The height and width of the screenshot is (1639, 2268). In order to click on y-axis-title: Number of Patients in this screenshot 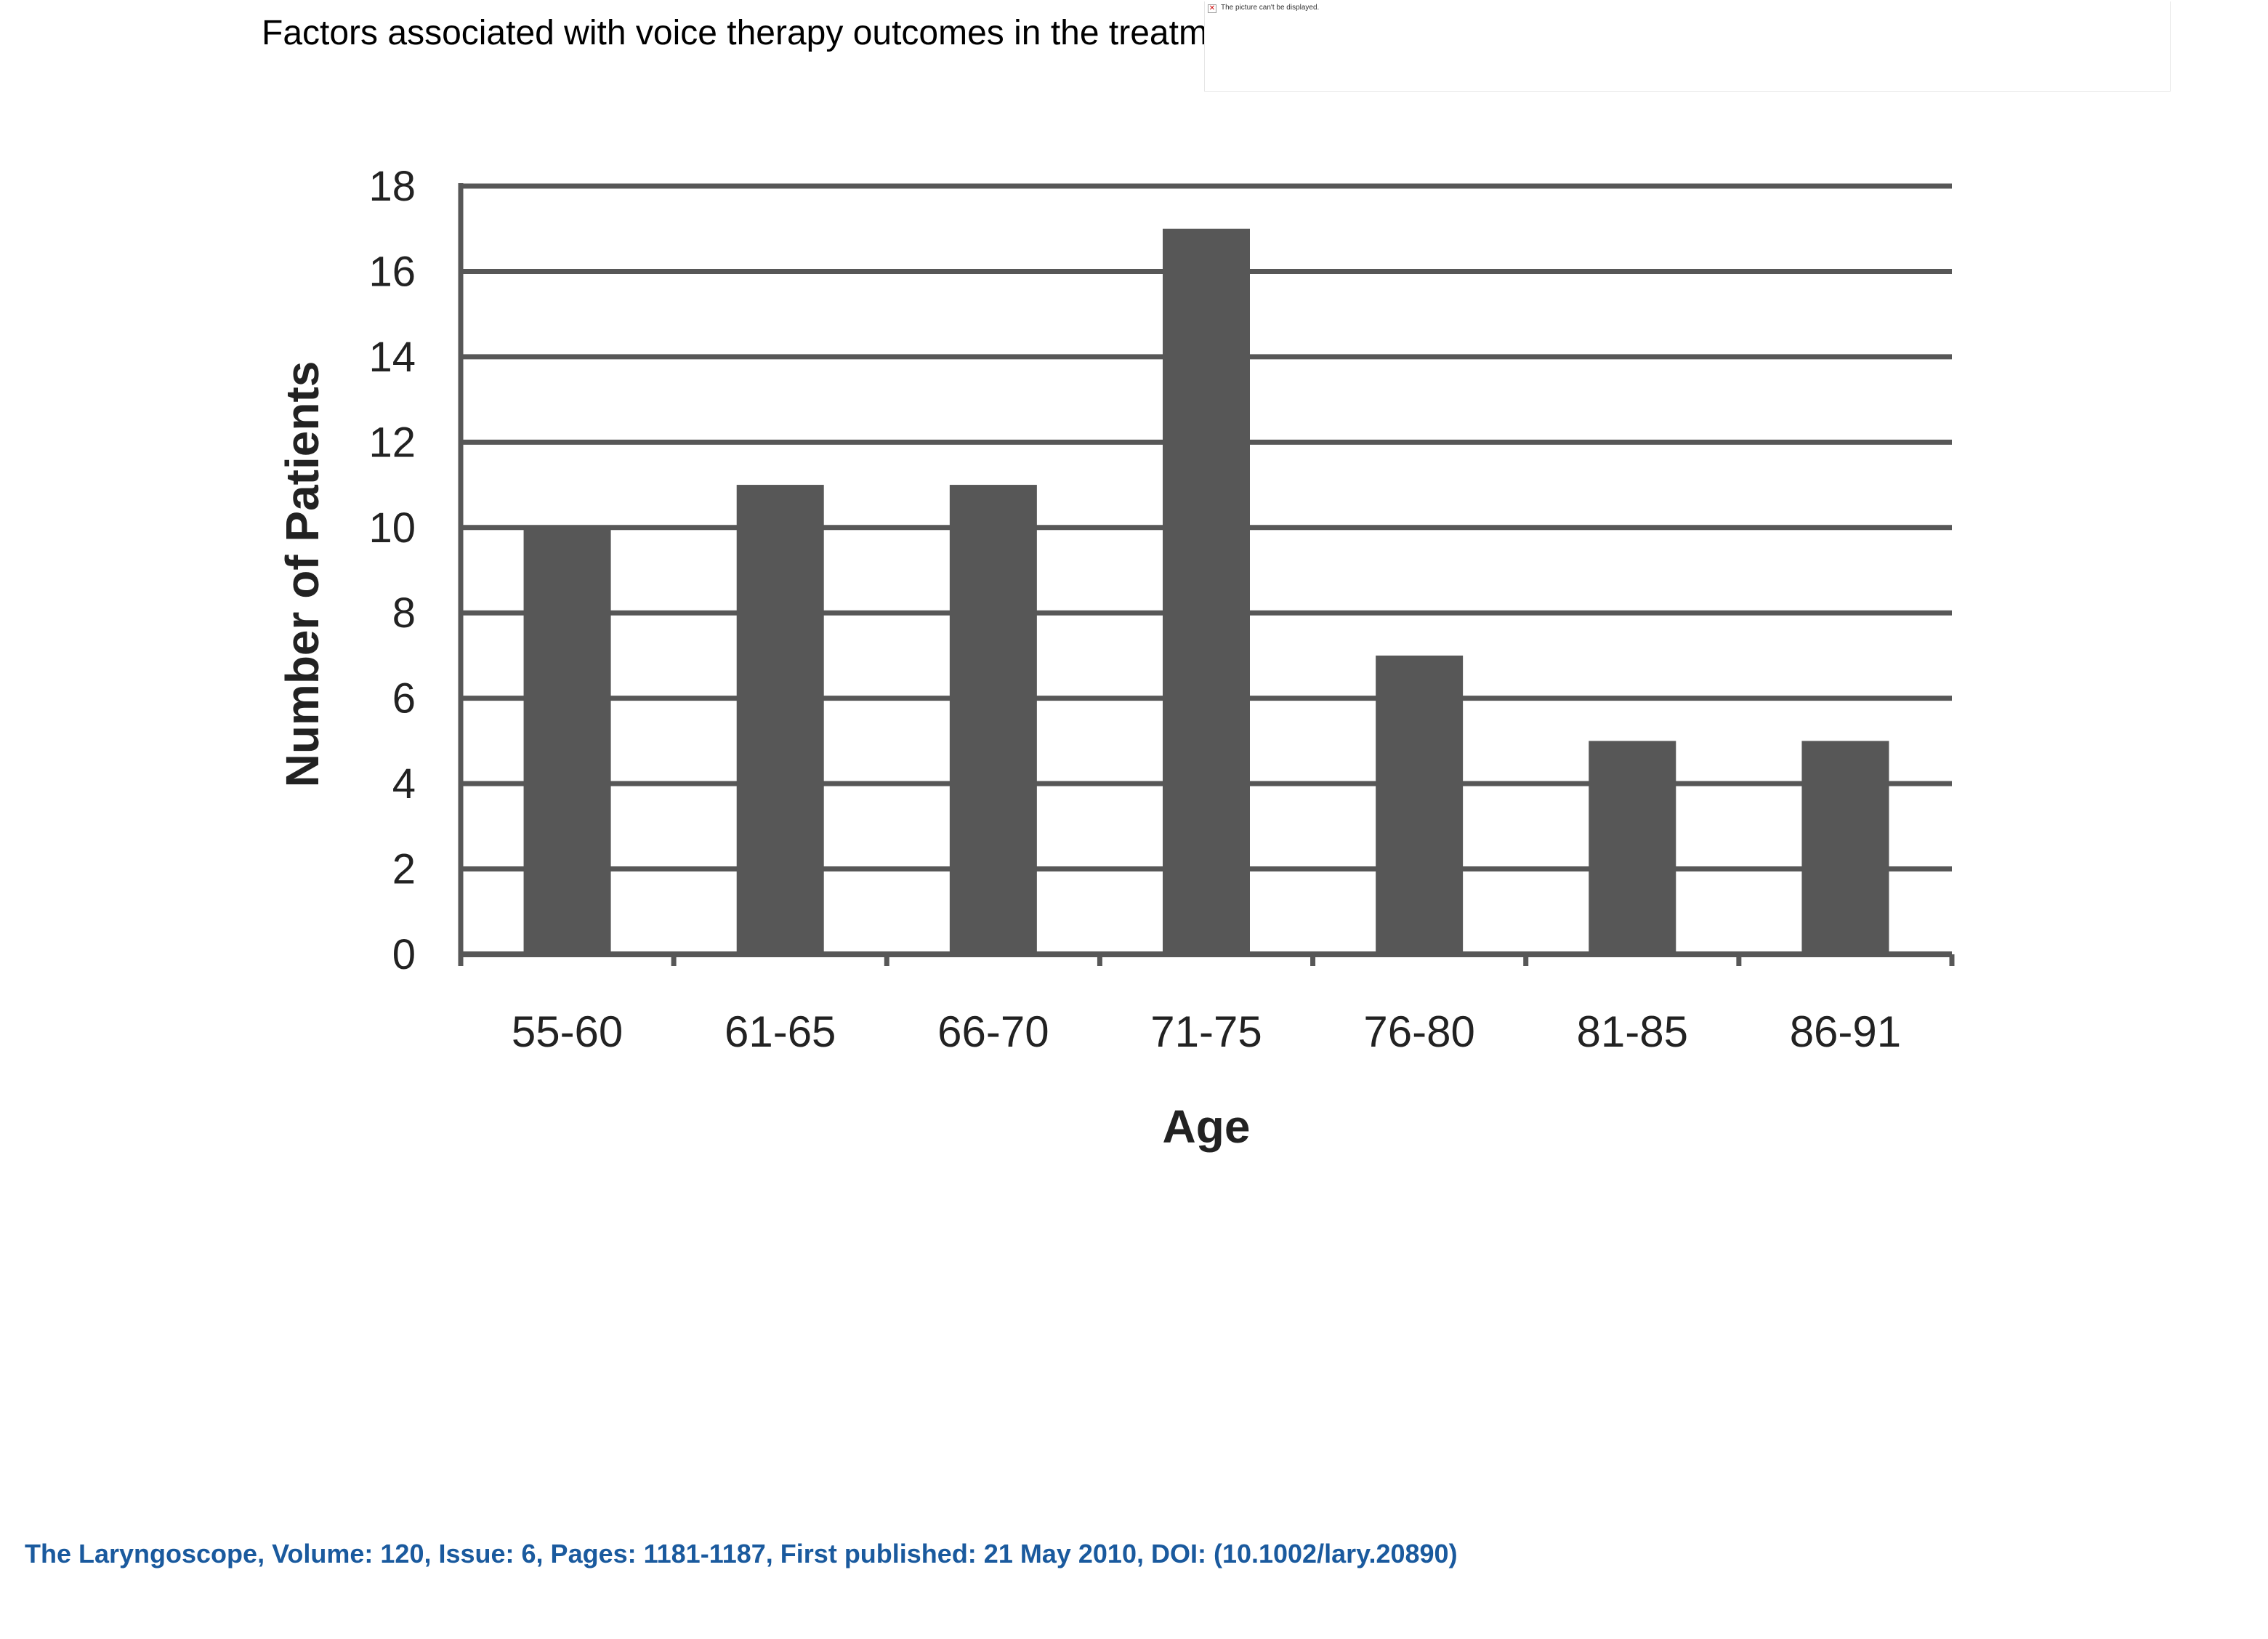, I will do `click(302, 574)`.